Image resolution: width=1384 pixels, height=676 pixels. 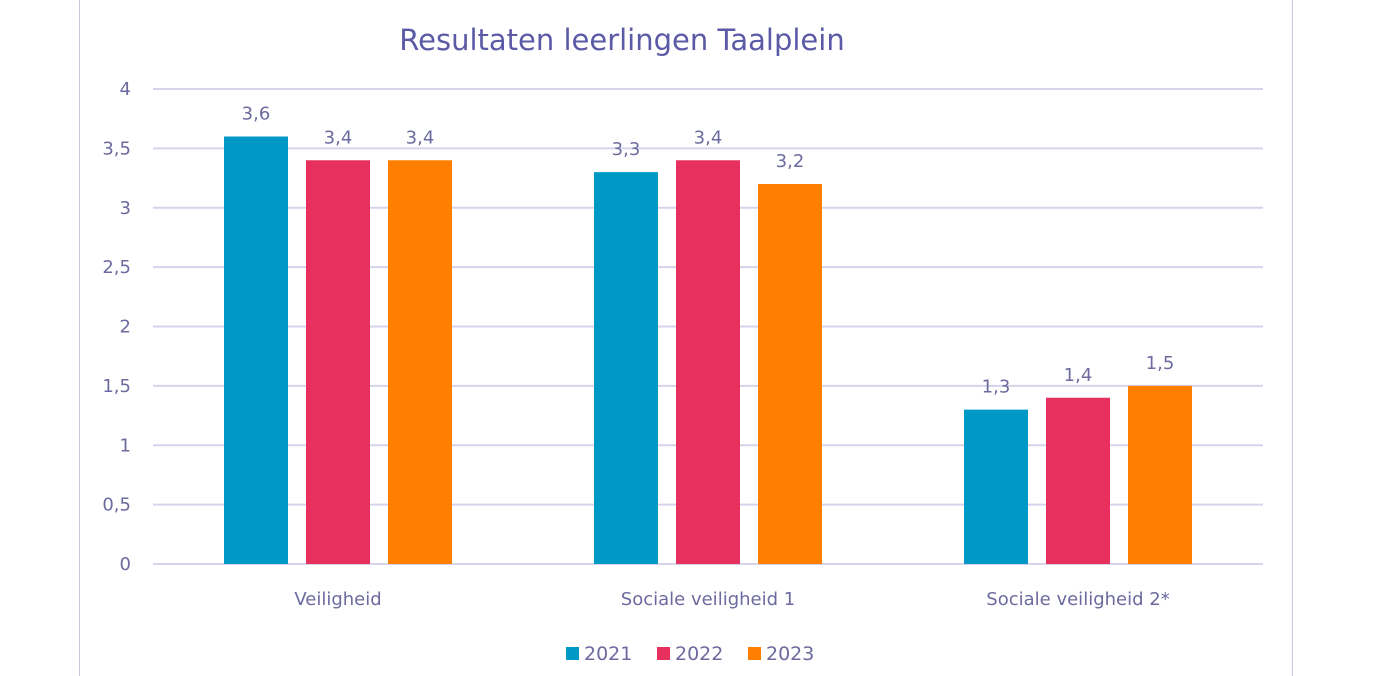 I want to click on data-label: 3,6, so click(x=256, y=114).